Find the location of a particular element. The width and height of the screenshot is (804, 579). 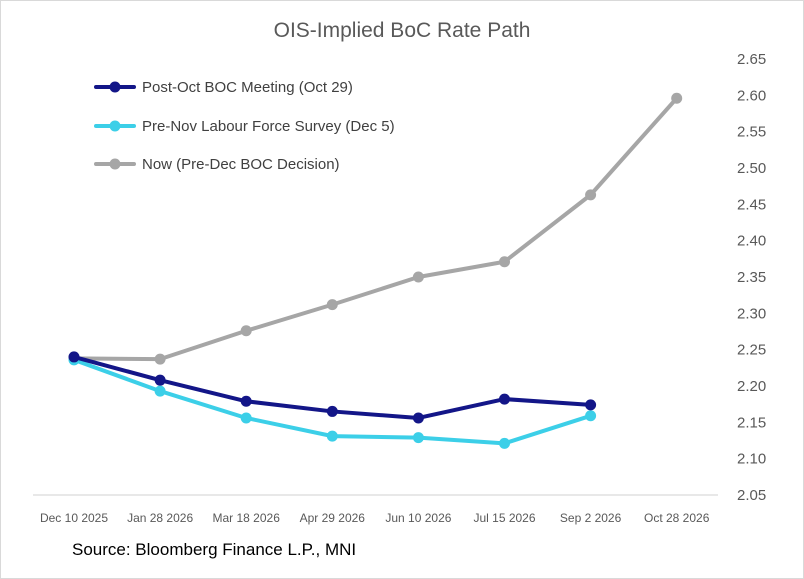

y-tick-label: 2.10 is located at coordinates (751, 459).